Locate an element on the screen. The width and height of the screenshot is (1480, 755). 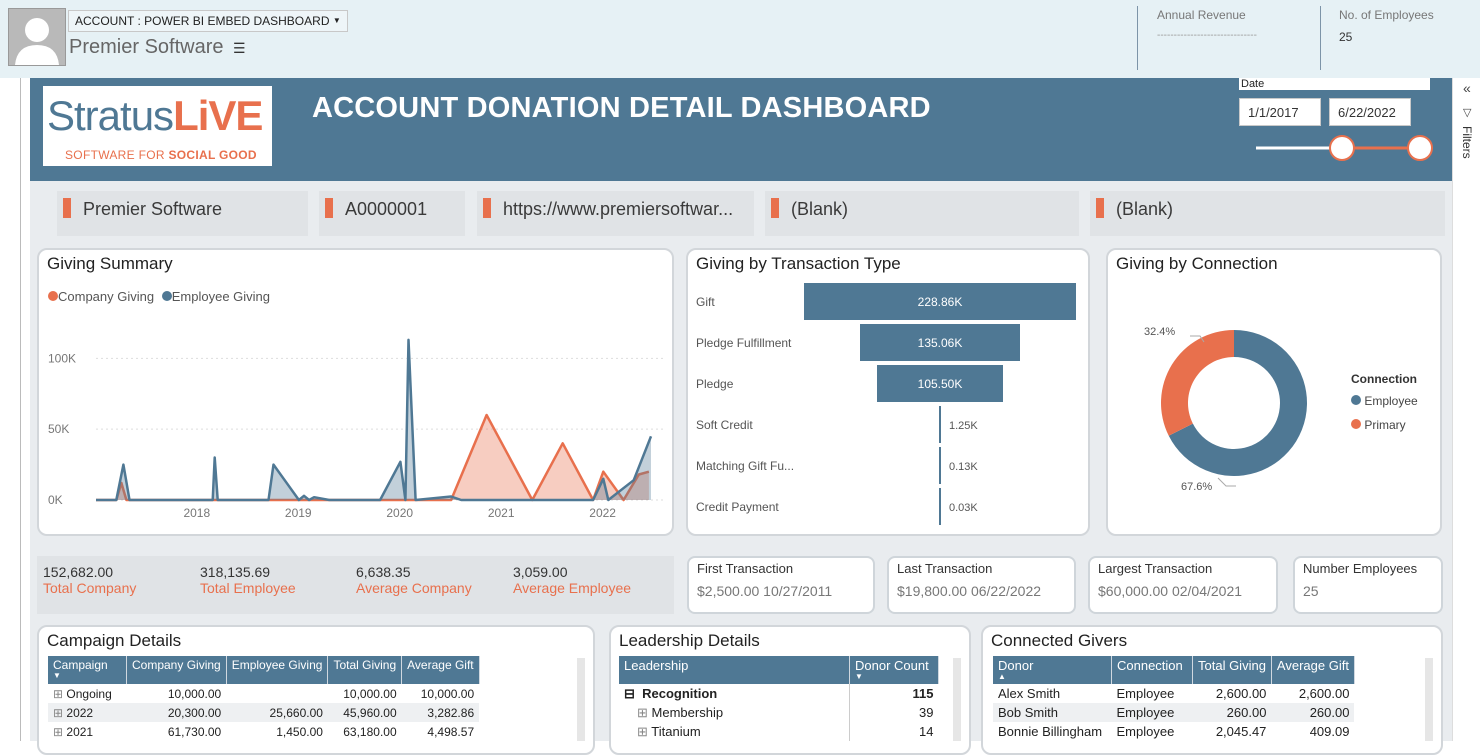
giving-summary-title: Giving Summary is located at coordinates (110, 263).